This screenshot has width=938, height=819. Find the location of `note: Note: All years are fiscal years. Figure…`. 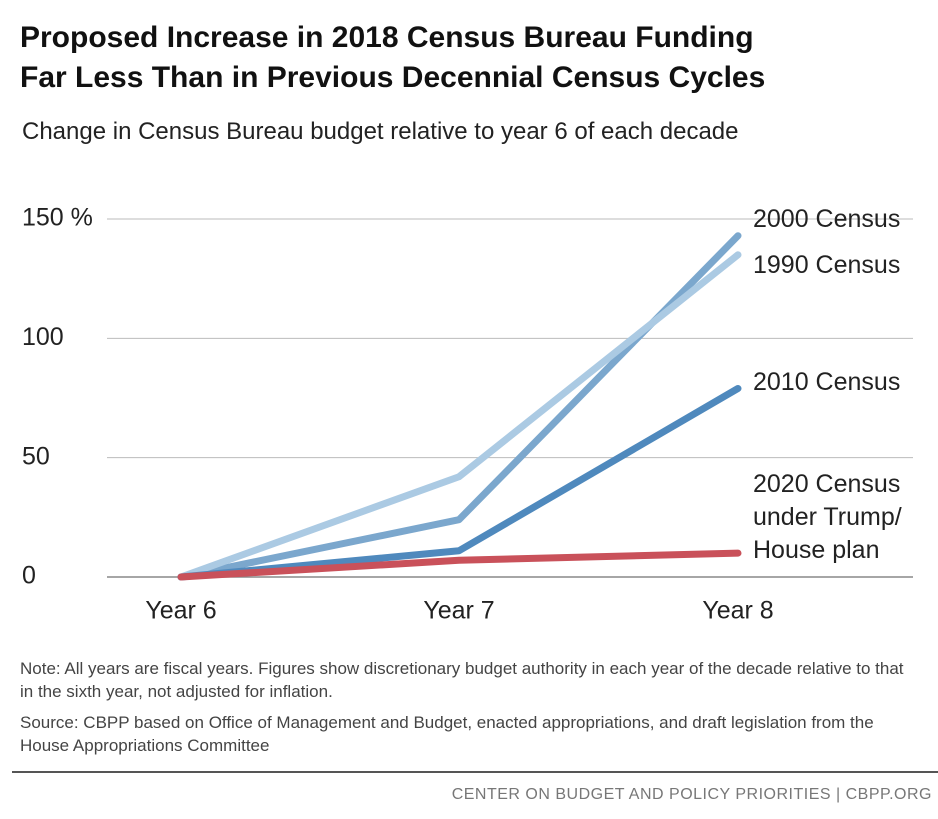

note: Note: All years are fiscal years. Figure… is located at coordinates (462, 680).